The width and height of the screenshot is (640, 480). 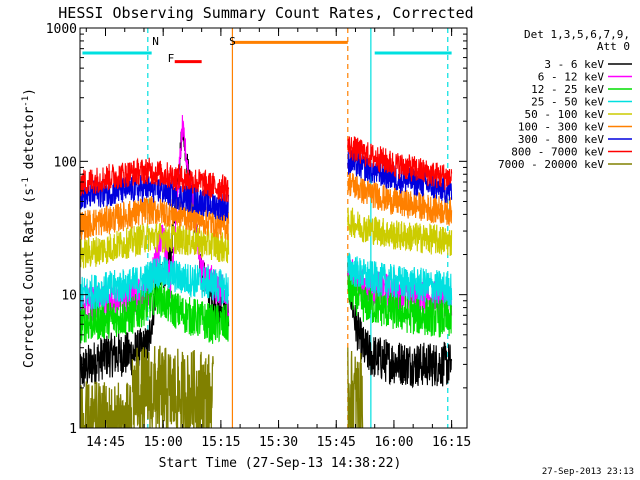 What do you see at coordinates (393, 442) in the screenshot?
I see `x-tick-label-5: 16:00` at bounding box center [393, 442].